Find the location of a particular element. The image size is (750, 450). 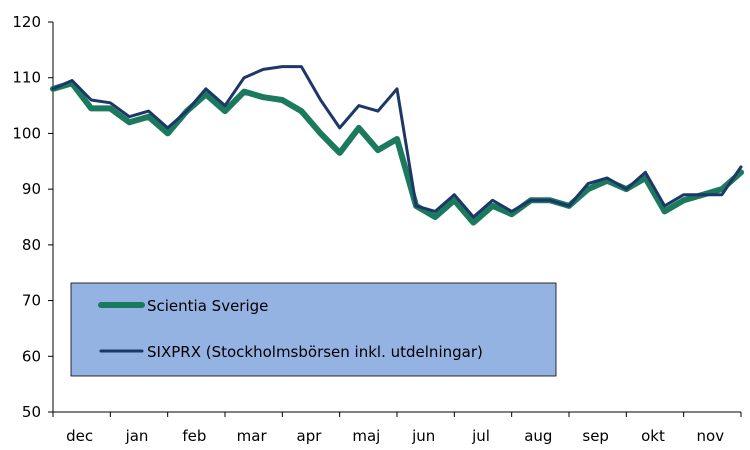

x-tick-label: maj is located at coordinates (366, 436).